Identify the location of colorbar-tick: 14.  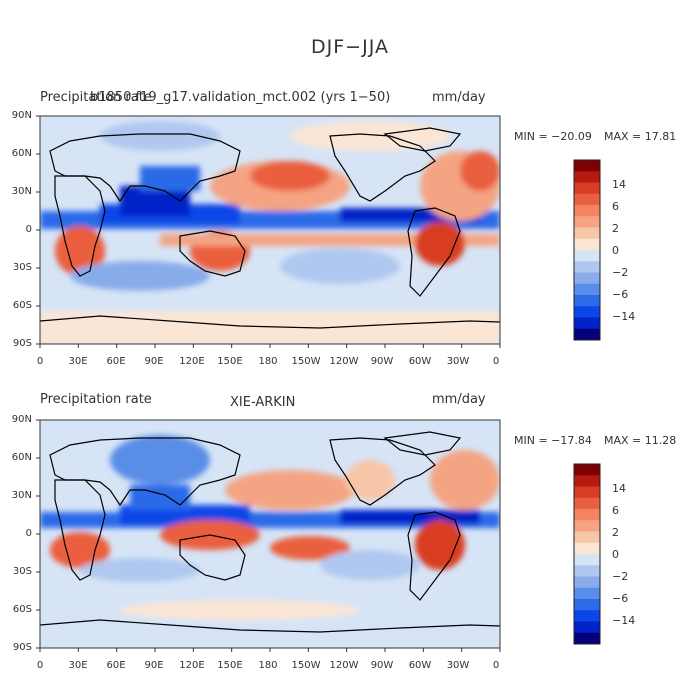
(619, 488).